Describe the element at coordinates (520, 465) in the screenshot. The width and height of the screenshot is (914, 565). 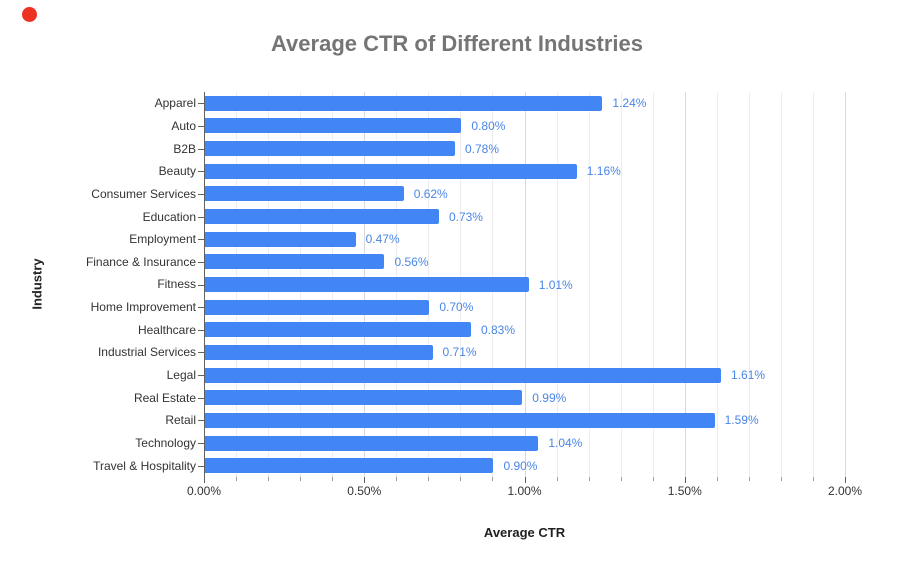
I see `bar-value-label: 0.90%` at that location.